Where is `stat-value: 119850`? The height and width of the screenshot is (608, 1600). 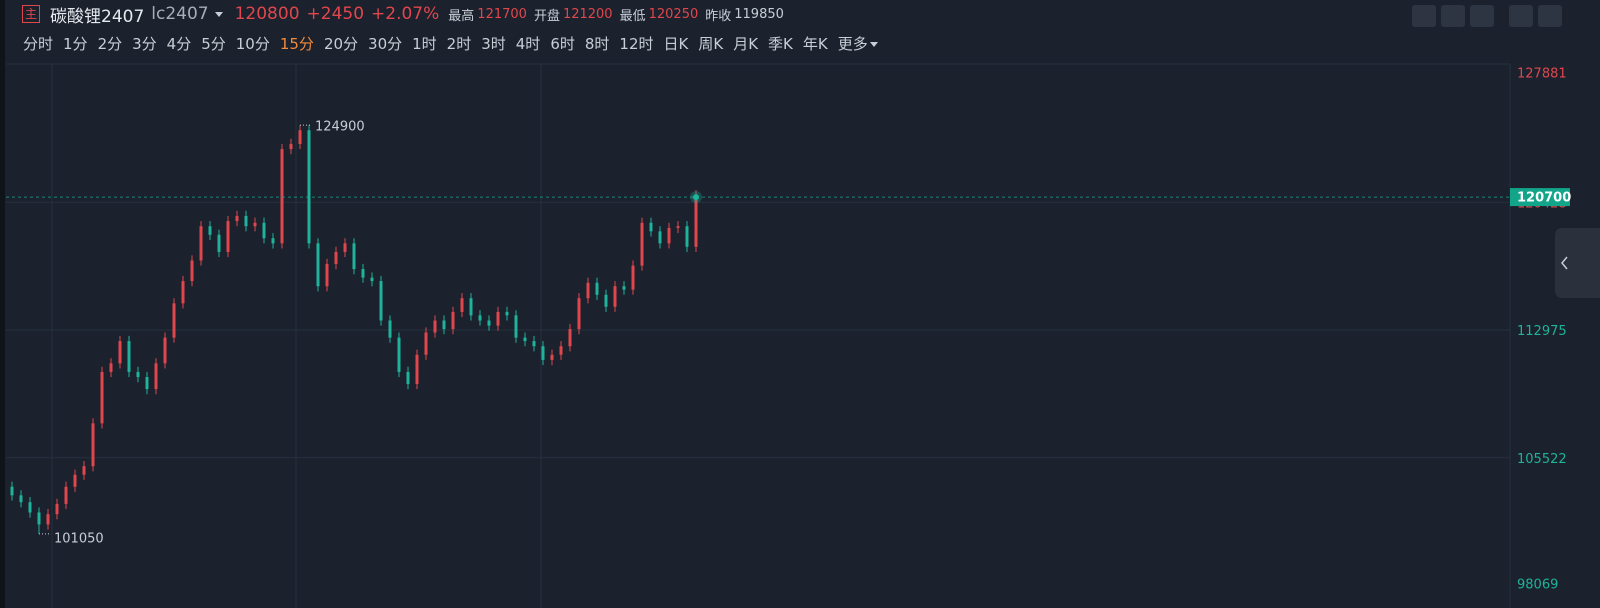
stat-value: 119850 is located at coordinates (759, 14).